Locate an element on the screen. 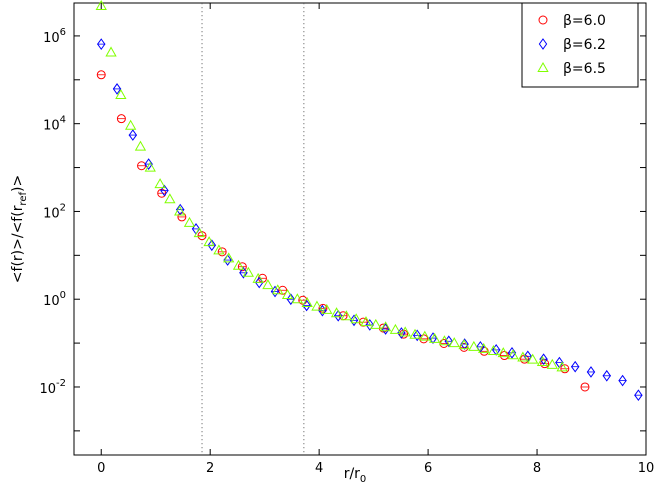  x-tick-label: 10 is located at coordinates (646, 468).